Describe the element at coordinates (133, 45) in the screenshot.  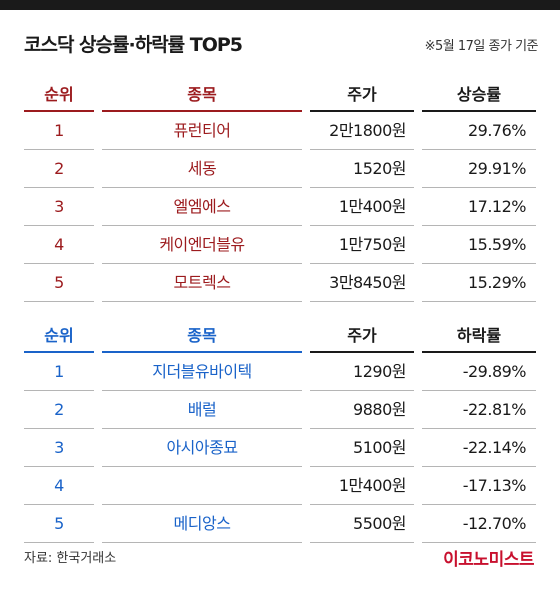
I see `page-title: 코스닥 상승률·하락률 TOP5` at that location.